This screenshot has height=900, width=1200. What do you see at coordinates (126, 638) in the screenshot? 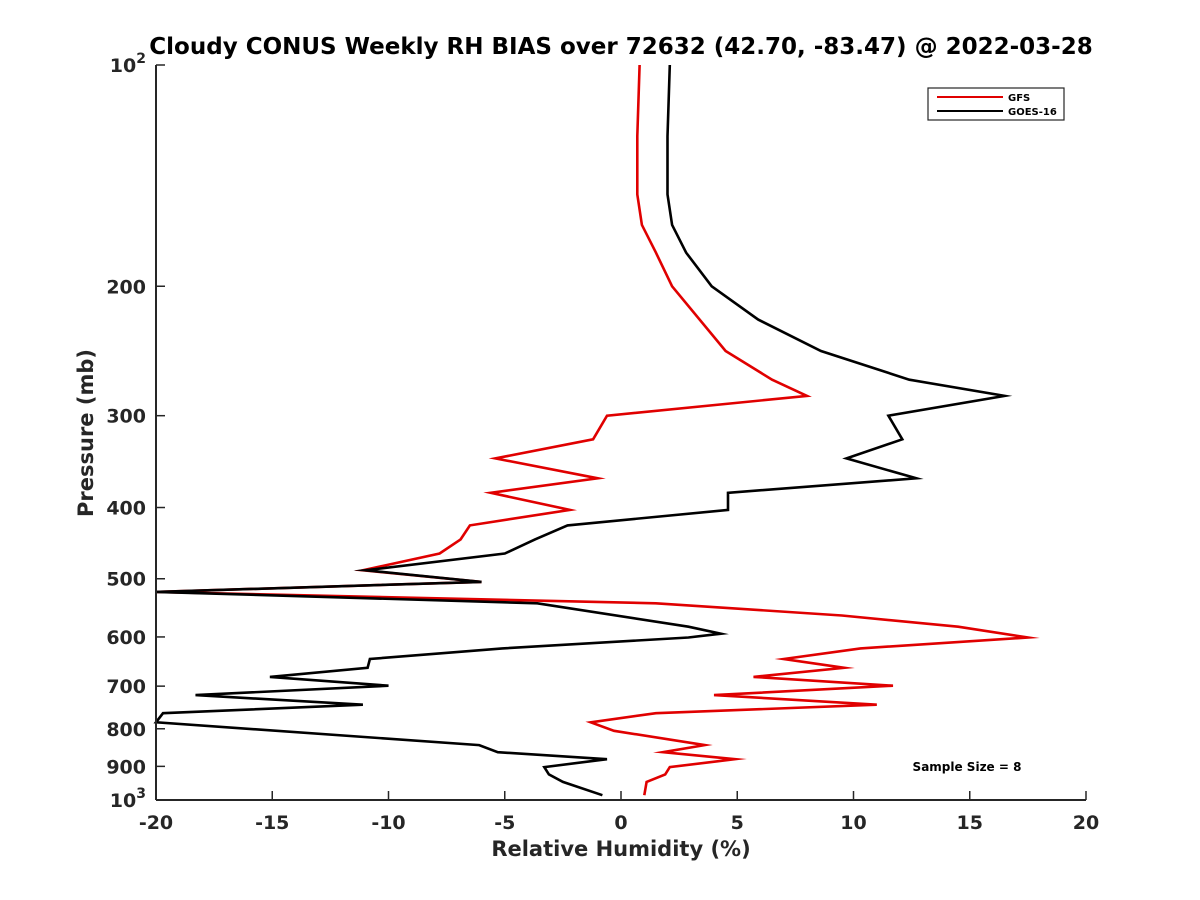
I see `y-tick-label: 600` at bounding box center [126, 638].